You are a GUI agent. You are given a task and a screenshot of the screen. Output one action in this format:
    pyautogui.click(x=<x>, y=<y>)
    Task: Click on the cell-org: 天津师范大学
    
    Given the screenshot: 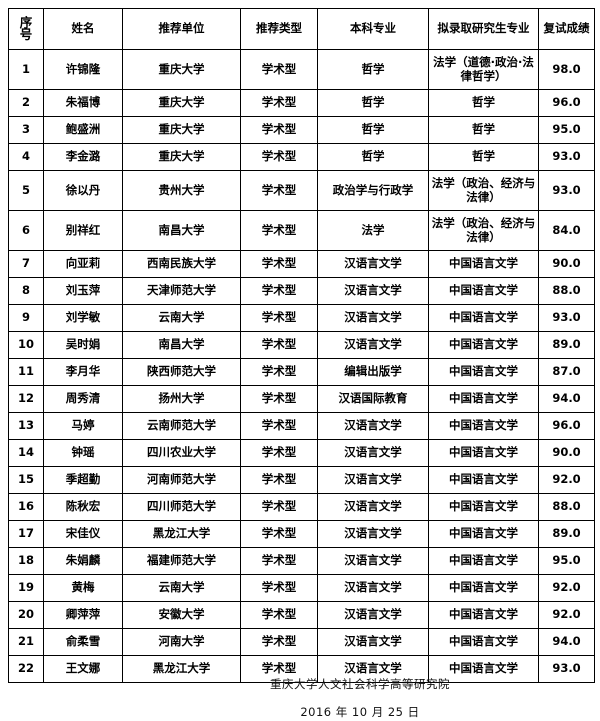 What is the action you would take?
    pyautogui.click(x=181, y=291)
    